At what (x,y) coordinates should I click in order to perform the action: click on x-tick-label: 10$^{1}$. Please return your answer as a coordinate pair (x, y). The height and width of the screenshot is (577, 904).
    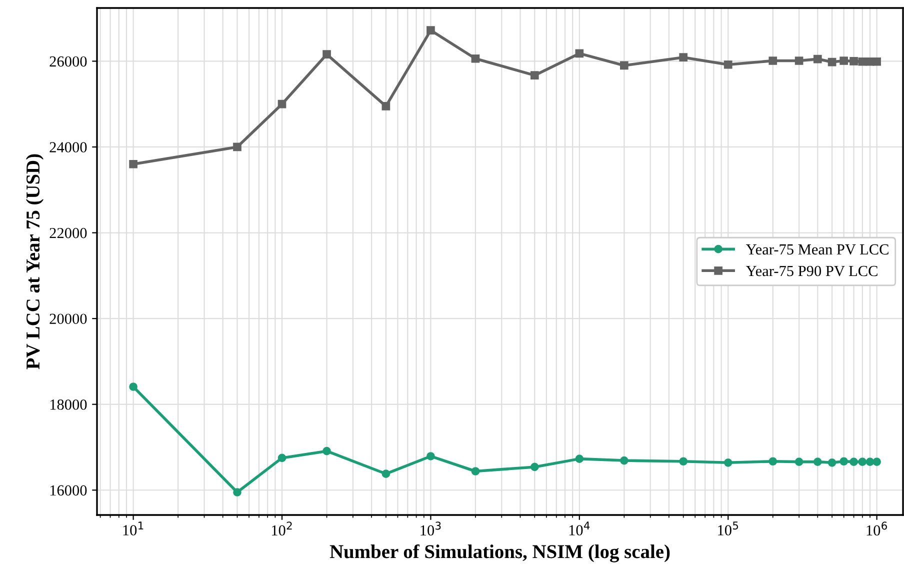
    Looking at the image, I should click on (133, 529).